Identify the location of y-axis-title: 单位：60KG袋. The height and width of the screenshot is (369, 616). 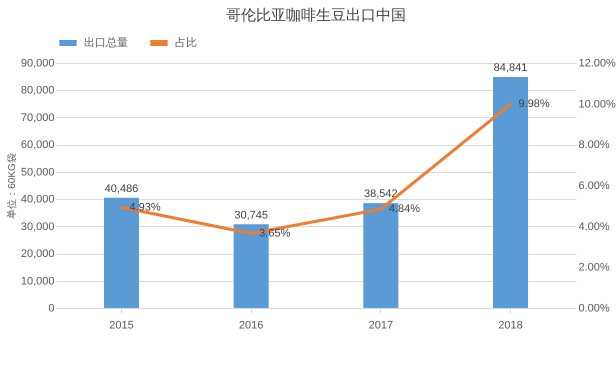
(12, 186).